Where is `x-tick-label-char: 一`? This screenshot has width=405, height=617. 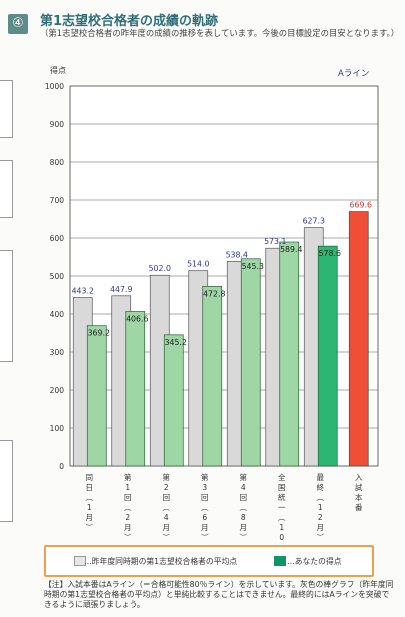 x-tick-label-char: 一 is located at coordinates (282, 507).